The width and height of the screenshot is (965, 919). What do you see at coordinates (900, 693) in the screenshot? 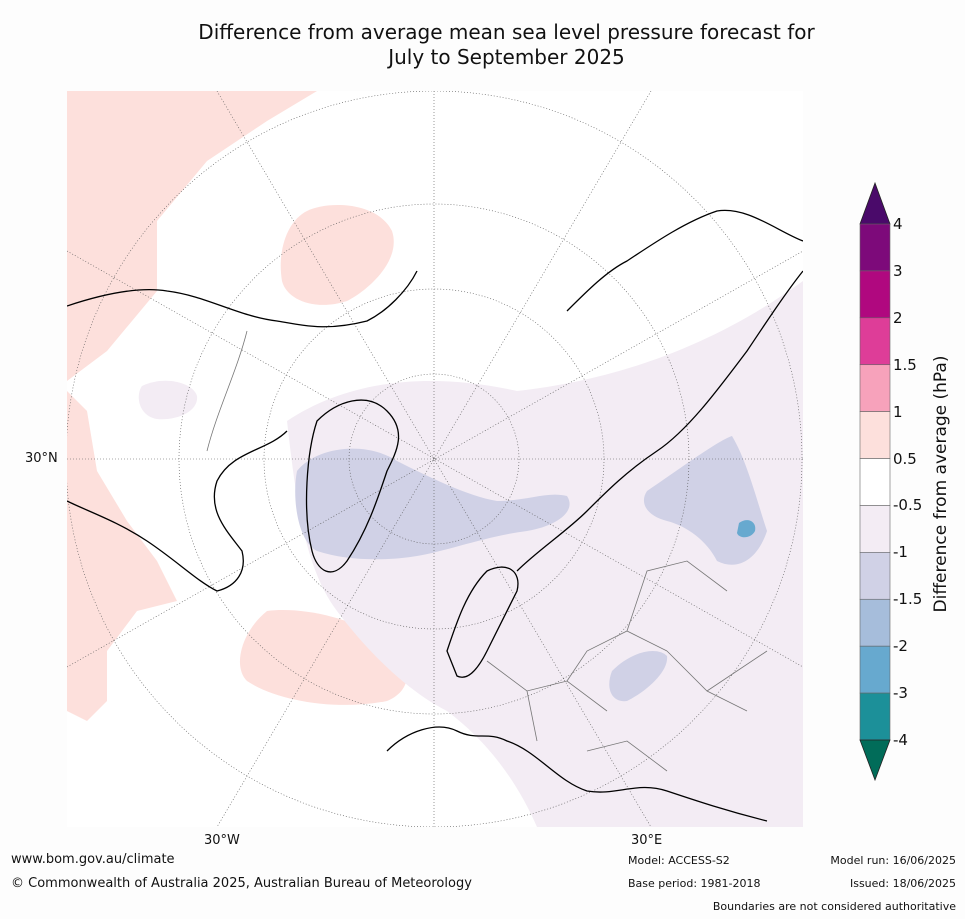
I see `colorbar-tick-label: -3` at bounding box center [900, 693].